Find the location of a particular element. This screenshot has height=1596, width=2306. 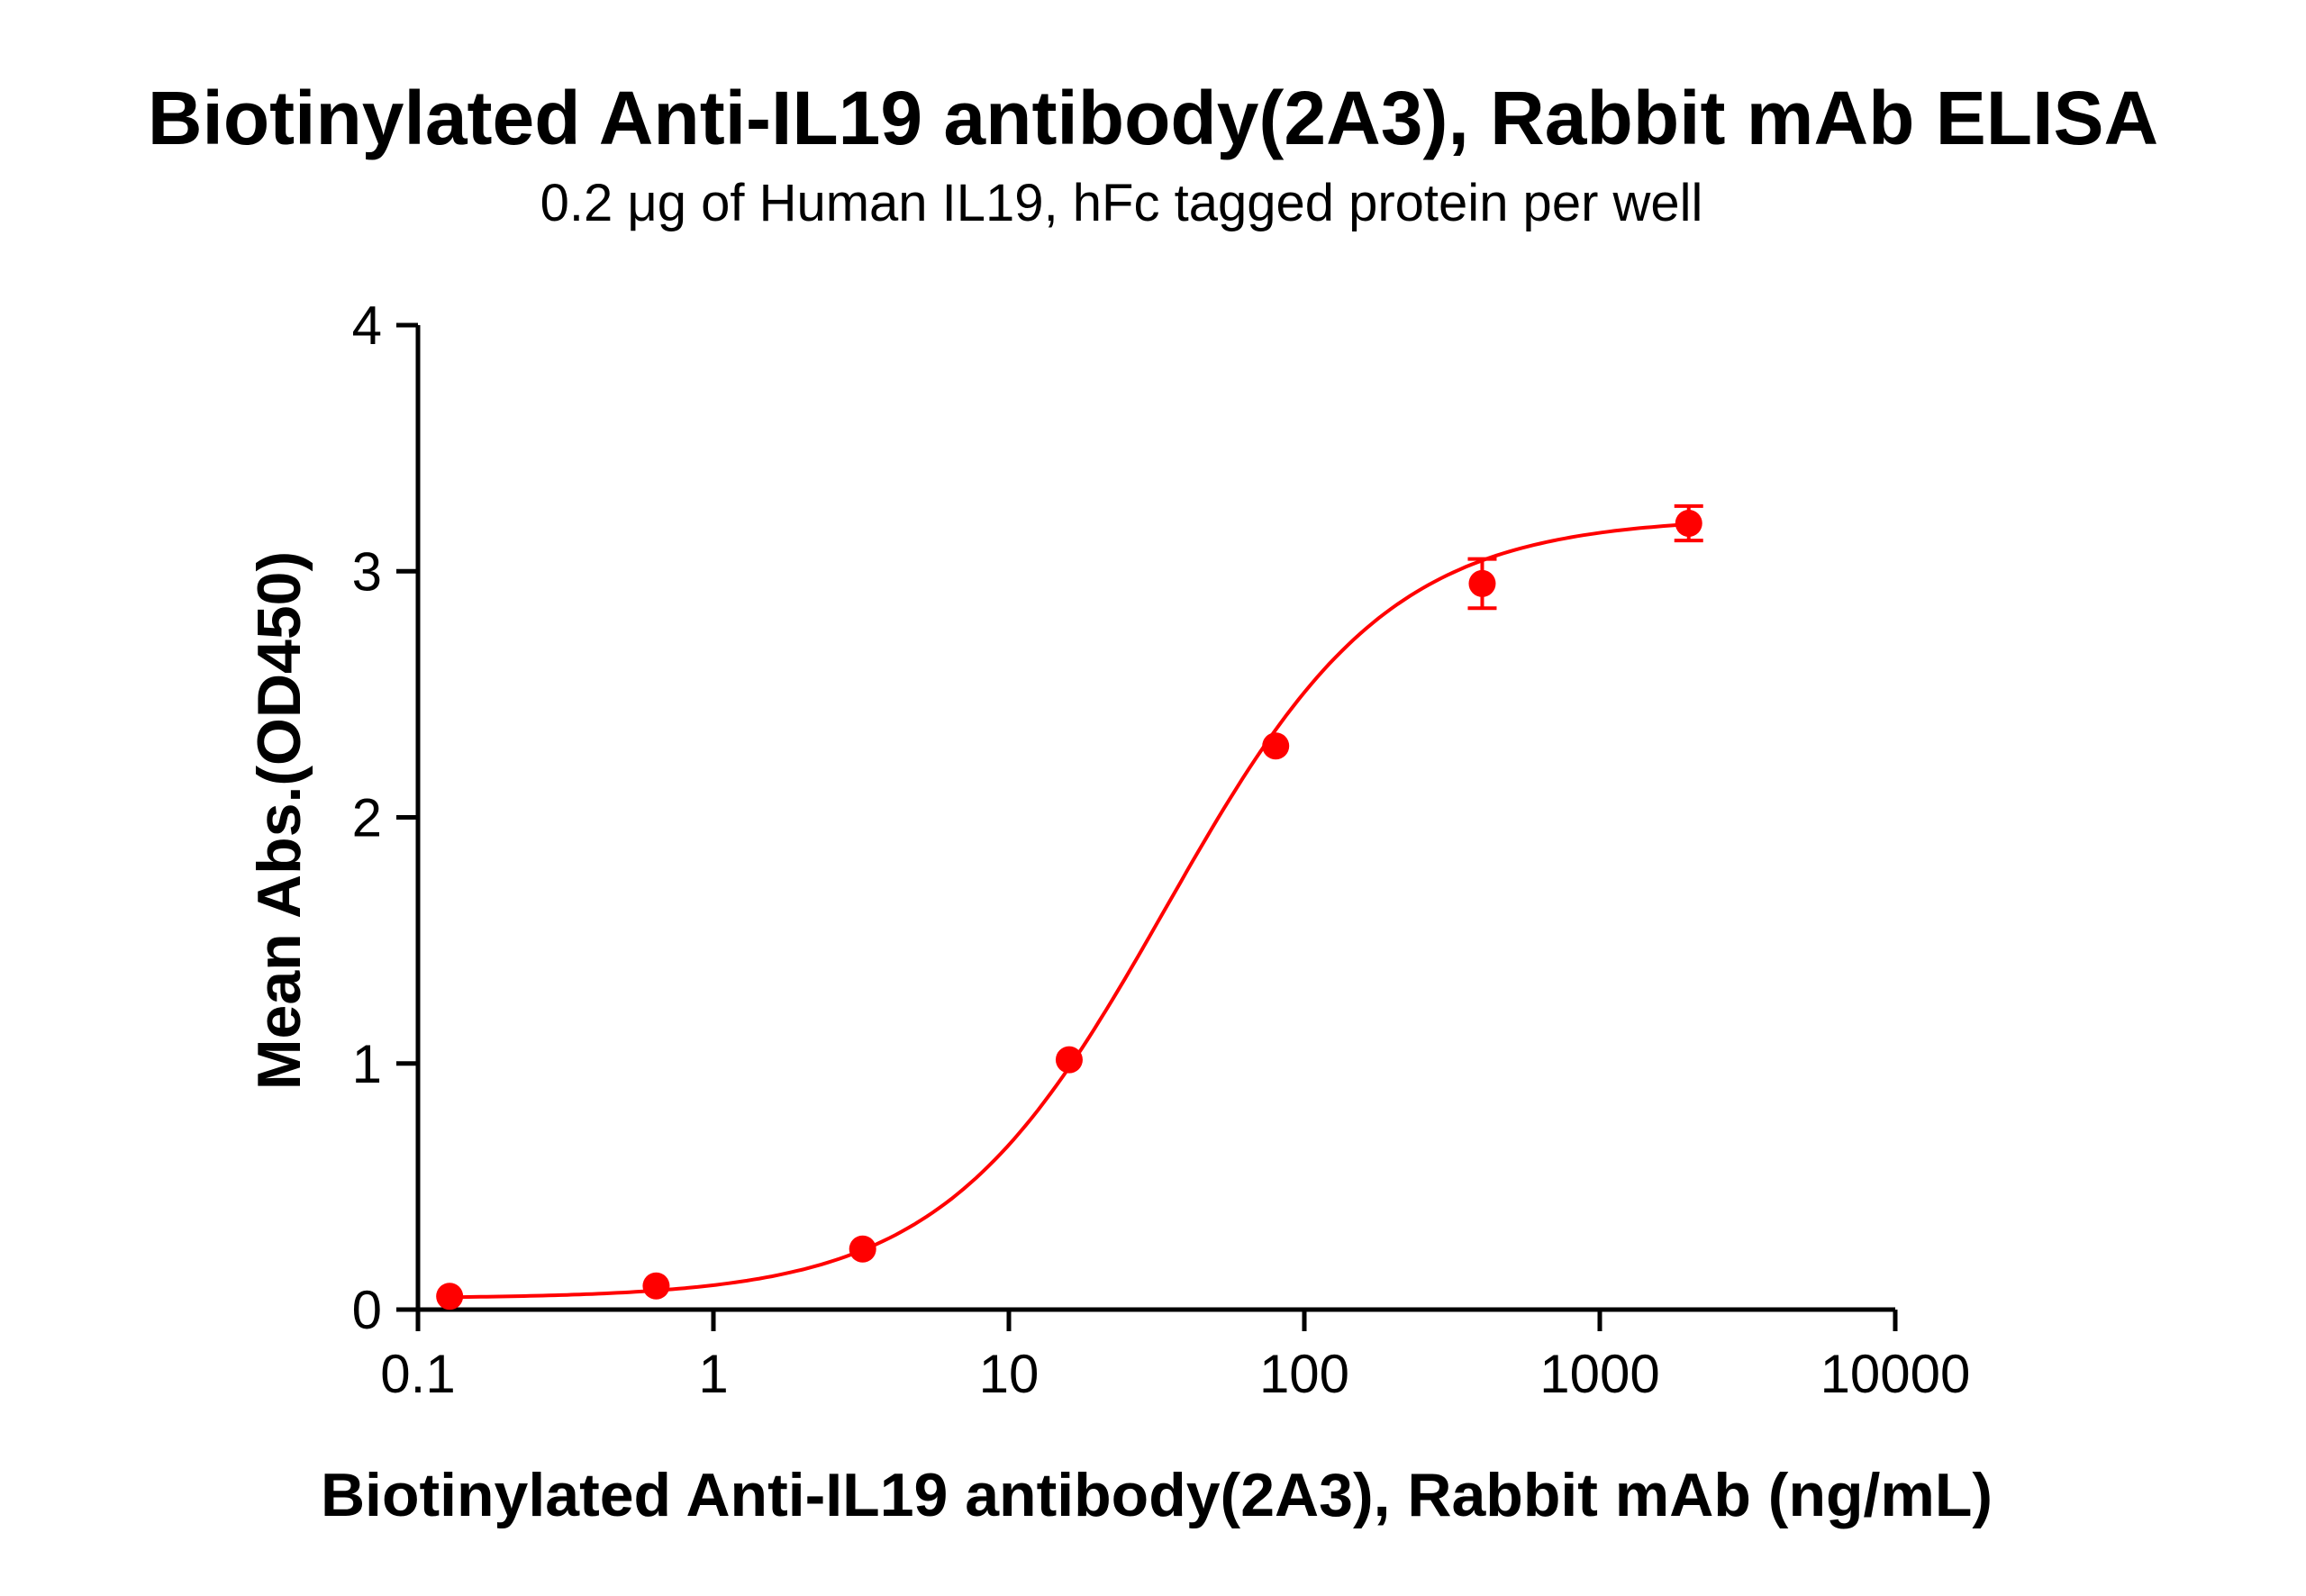

x-tick-label: 100 is located at coordinates (1304, 1374).